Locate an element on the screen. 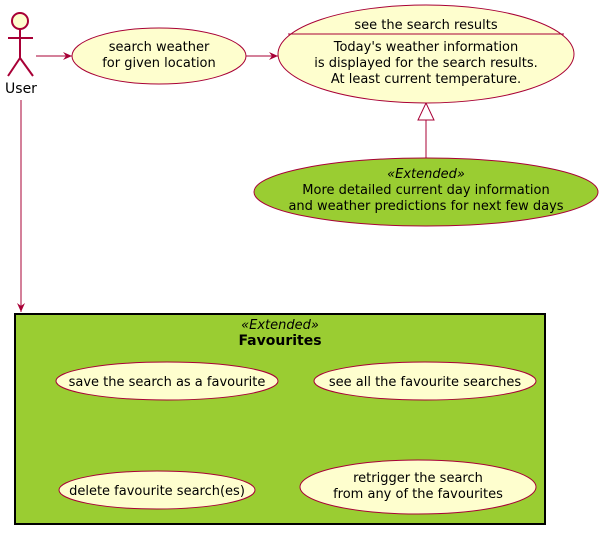 This screenshot has height=535, width=607. usecase-save-favourite: save the search as a favourite is located at coordinates (167, 381).